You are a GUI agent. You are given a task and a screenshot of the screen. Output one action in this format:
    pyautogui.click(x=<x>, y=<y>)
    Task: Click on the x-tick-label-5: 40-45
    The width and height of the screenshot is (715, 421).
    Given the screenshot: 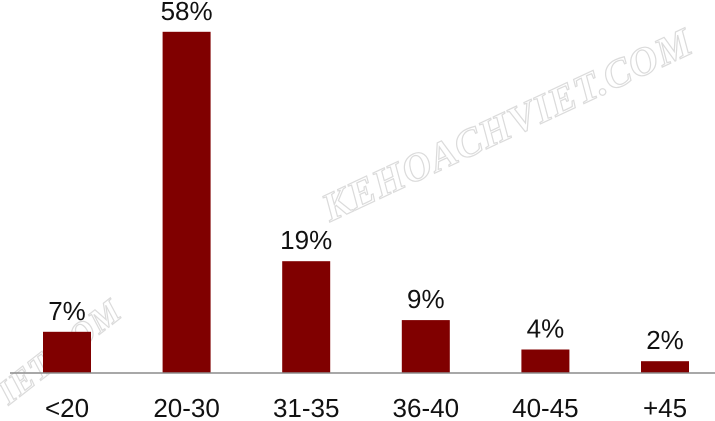 What is the action you would take?
    pyautogui.click(x=545, y=407)
    